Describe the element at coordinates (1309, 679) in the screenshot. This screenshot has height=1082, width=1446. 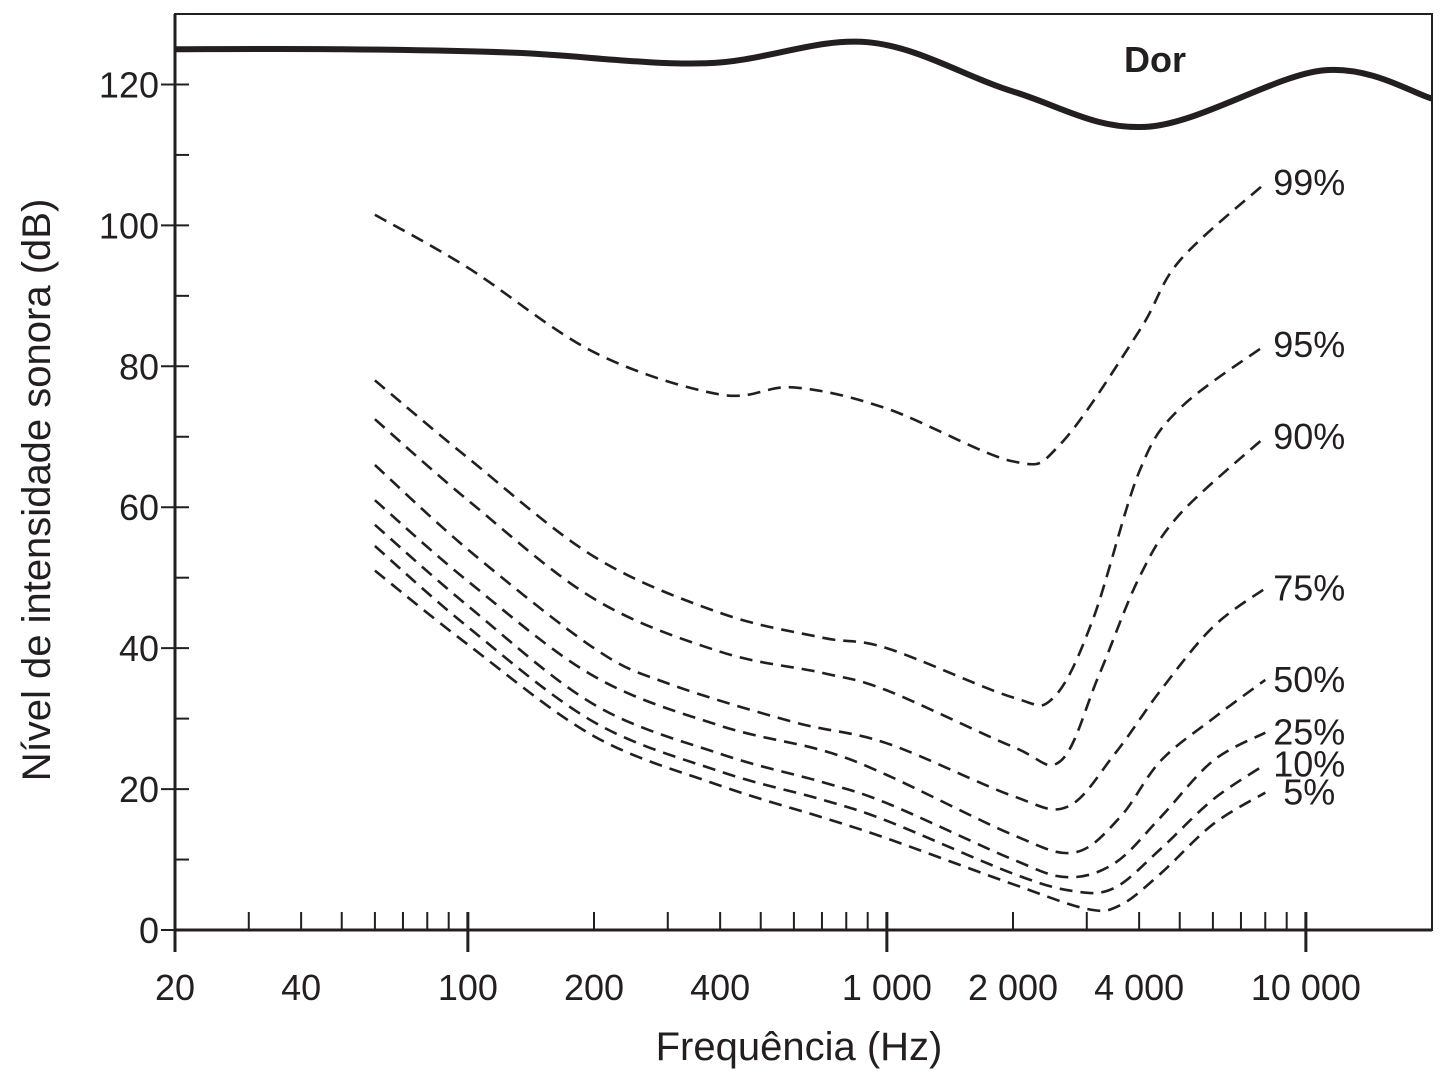
I see `series-label-50pct: 50%` at that location.